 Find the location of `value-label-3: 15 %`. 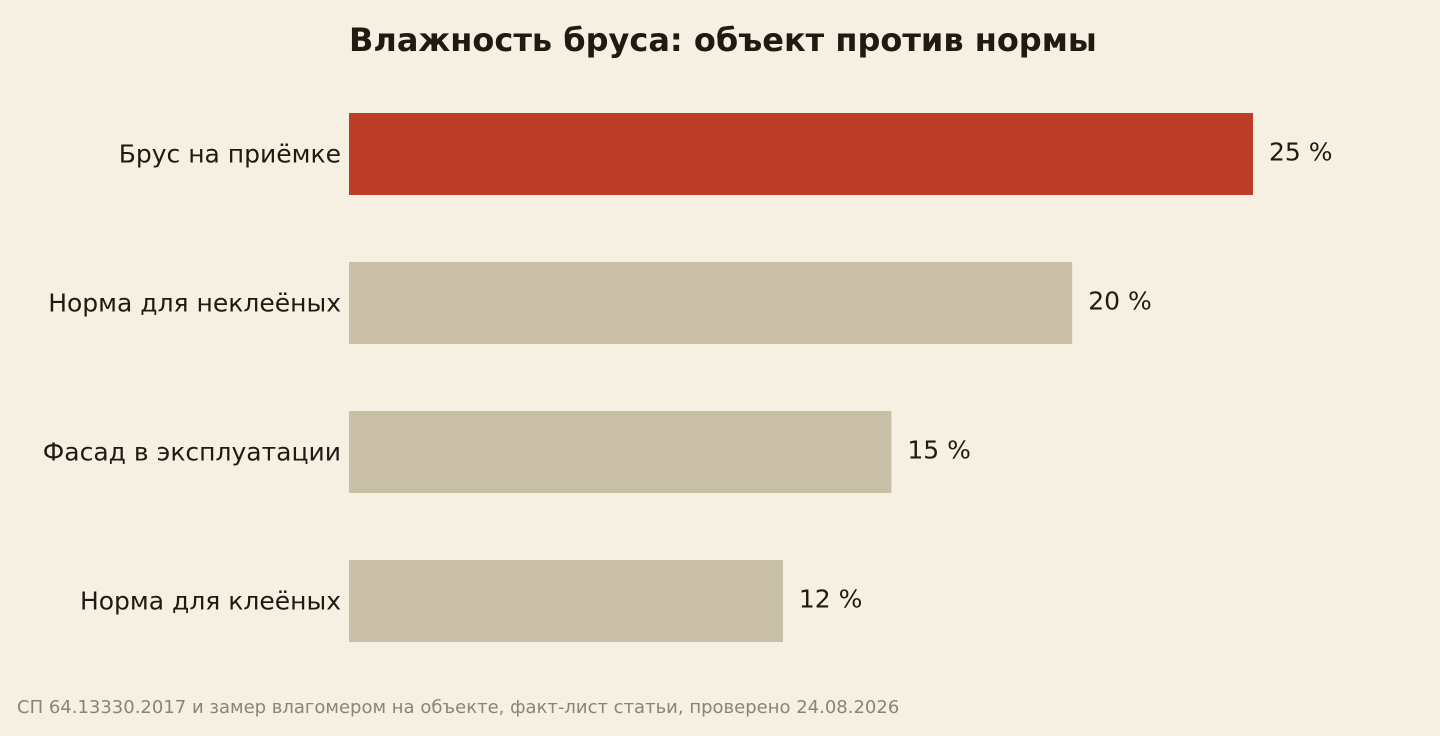

value-label-3: 15 % is located at coordinates (939, 450).